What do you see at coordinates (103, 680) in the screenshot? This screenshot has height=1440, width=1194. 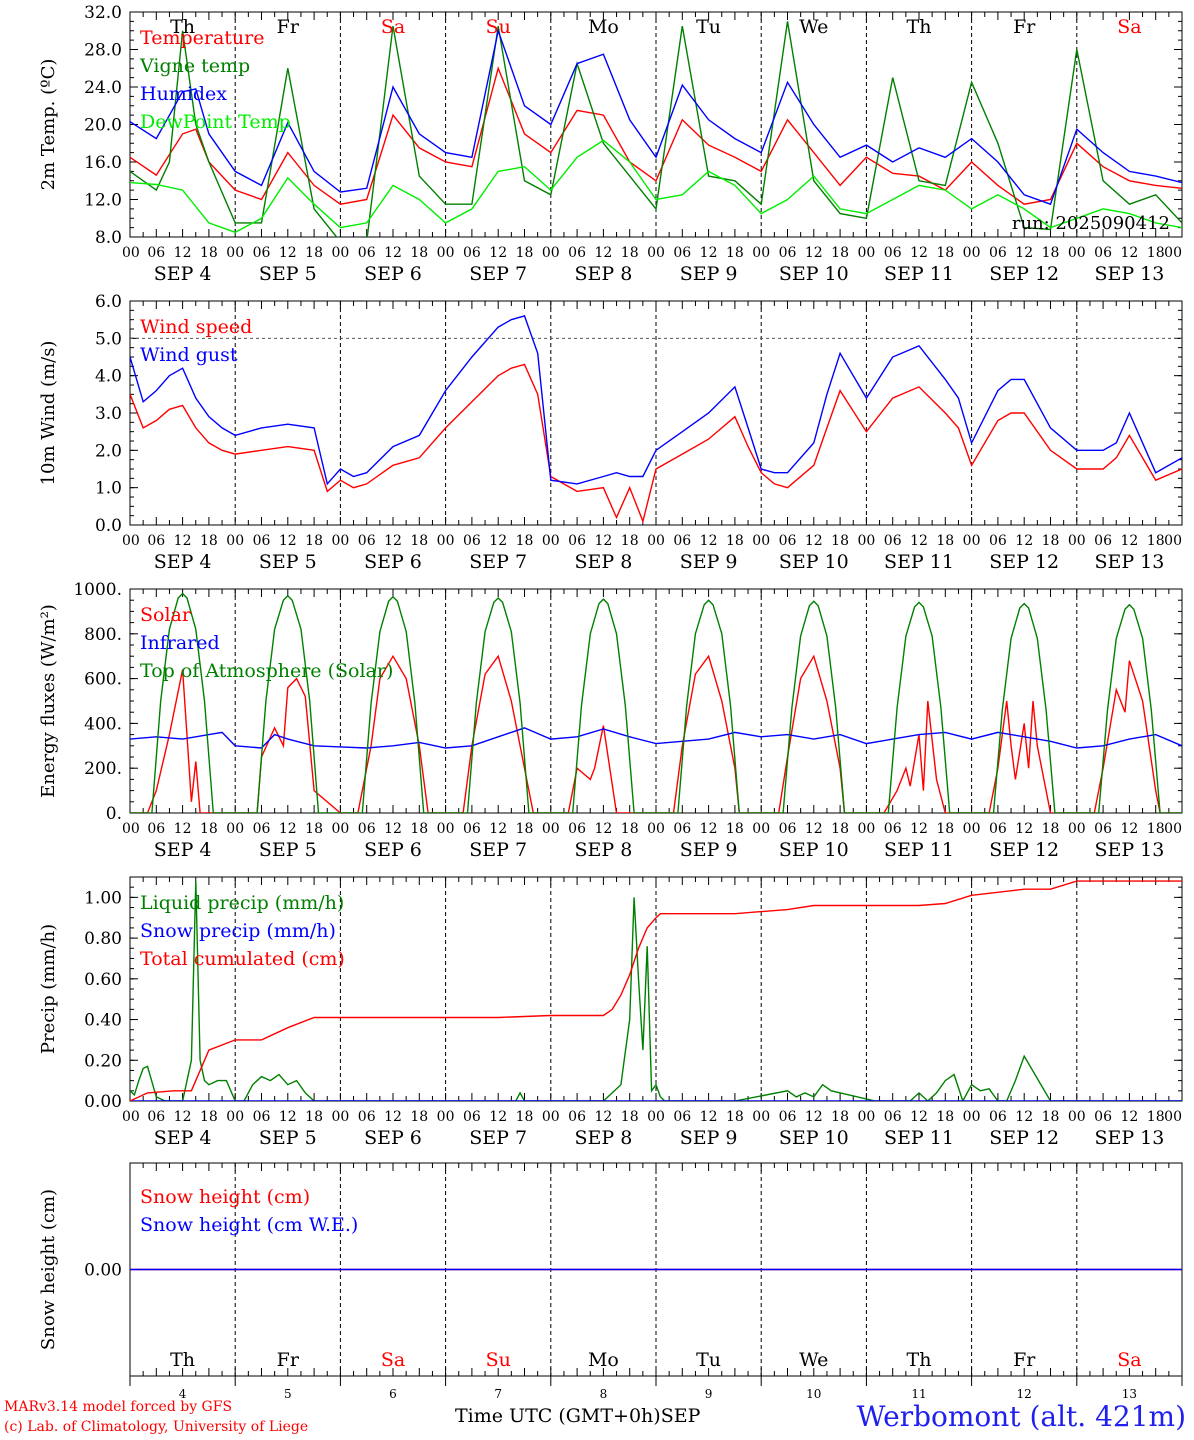 I see `y-tick-label: 600.` at bounding box center [103, 680].